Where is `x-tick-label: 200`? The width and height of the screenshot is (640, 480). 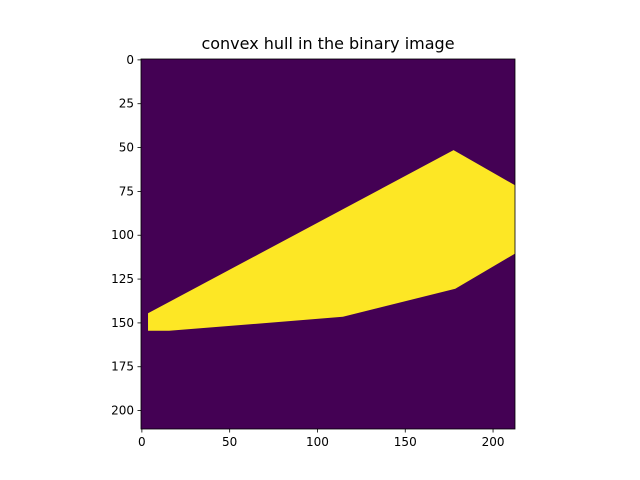
x-tick-label: 200 is located at coordinates (493, 442).